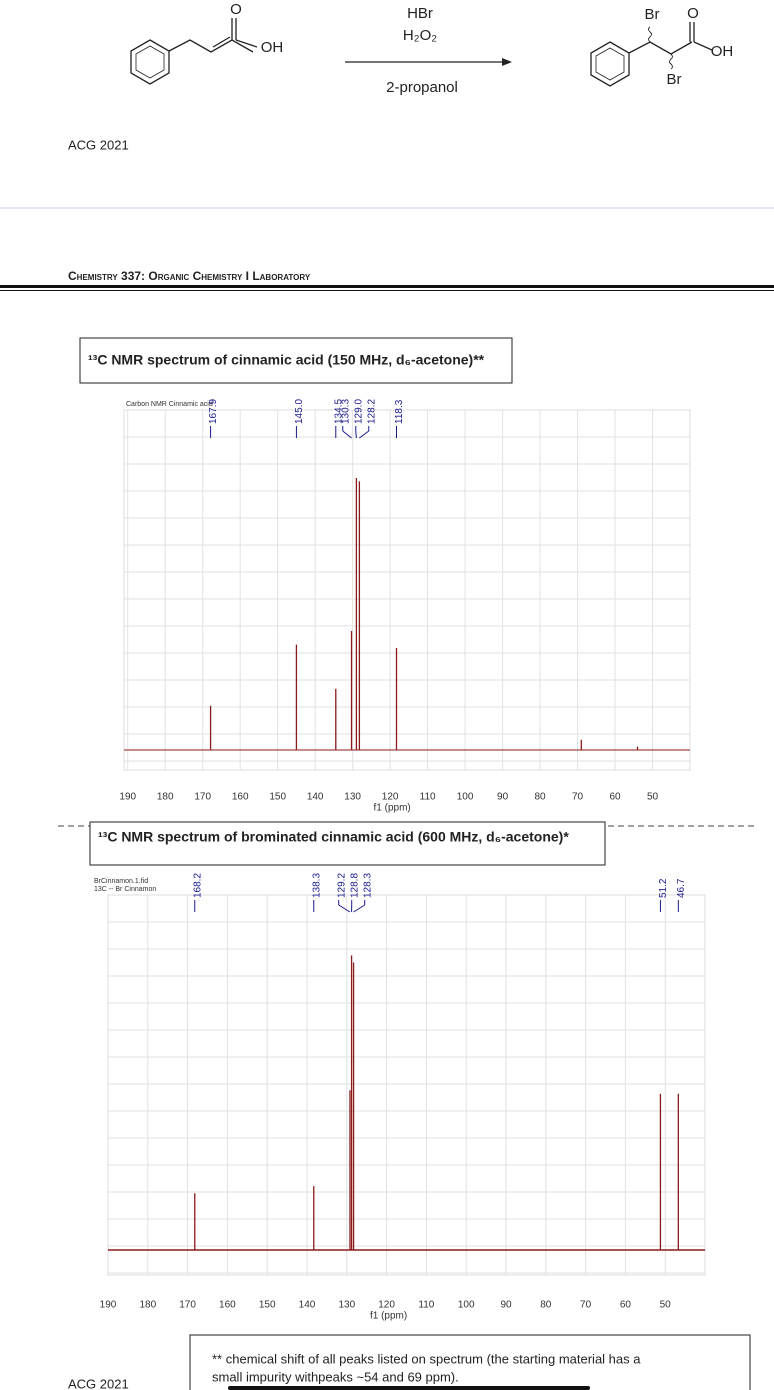  I want to click on spectrum-name: 13C -- Br Cinnamon, so click(125, 889).